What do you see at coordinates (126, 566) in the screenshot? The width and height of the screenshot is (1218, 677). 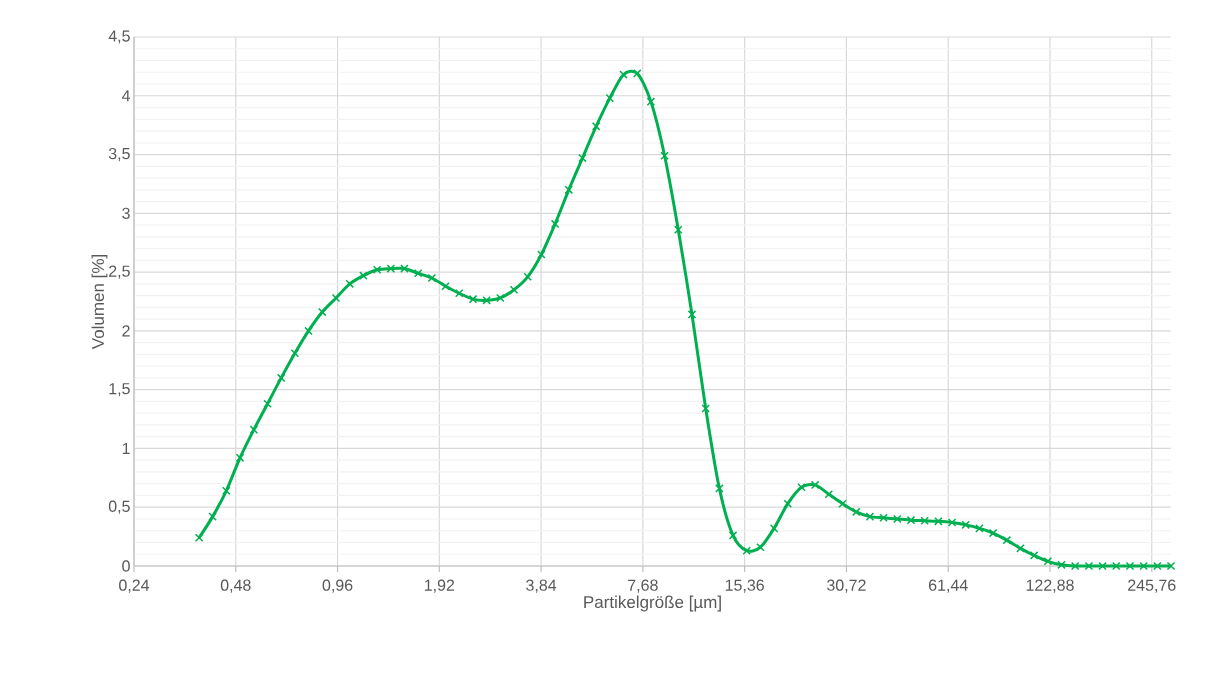 I see `y-tick-label: 0` at bounding box center [126, 566].